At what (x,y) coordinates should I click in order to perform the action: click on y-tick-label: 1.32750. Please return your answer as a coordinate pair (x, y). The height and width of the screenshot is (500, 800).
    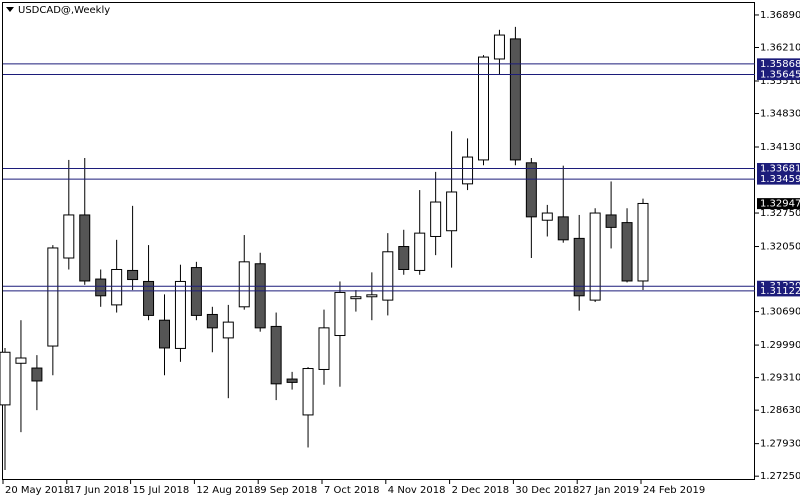
    Looking at the image, I should click on (780, 213).